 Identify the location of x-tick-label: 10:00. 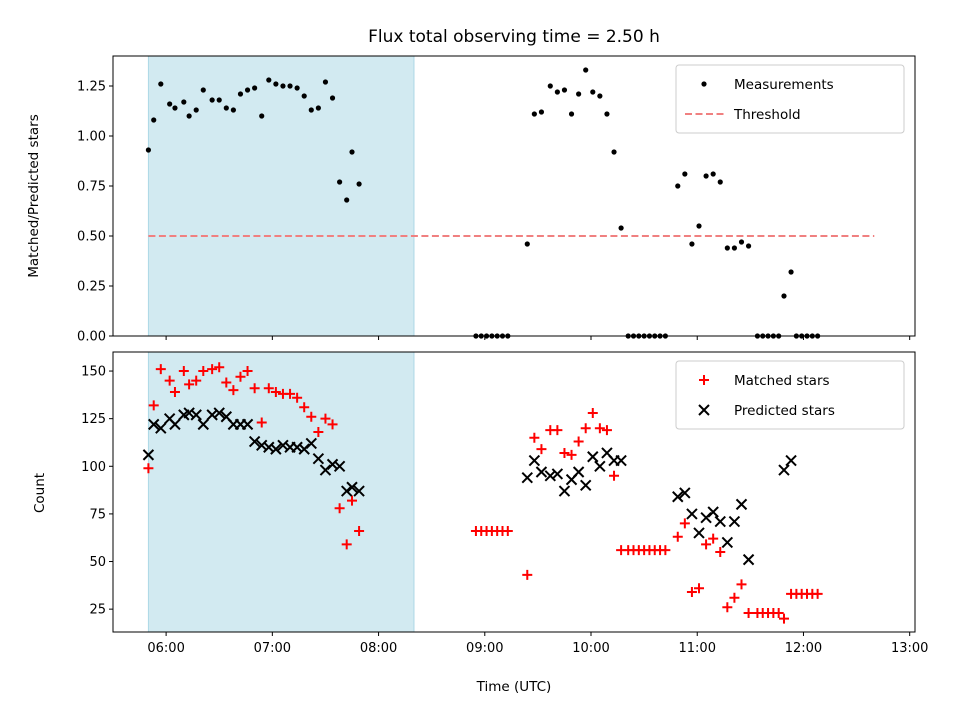
(590, 648).